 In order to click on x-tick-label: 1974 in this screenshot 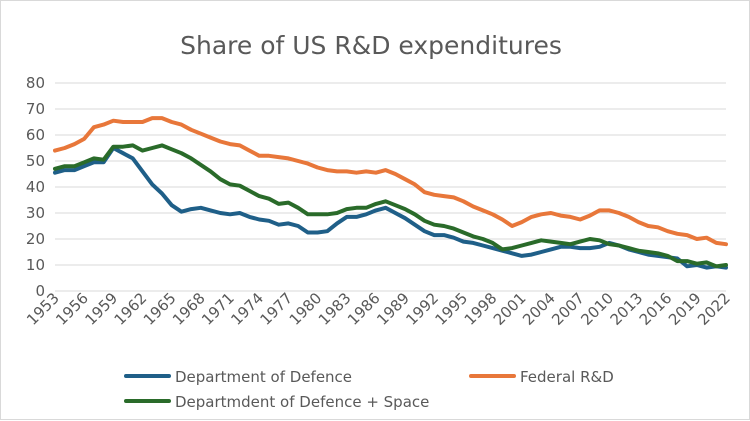, I will do `click(247, 309)`.